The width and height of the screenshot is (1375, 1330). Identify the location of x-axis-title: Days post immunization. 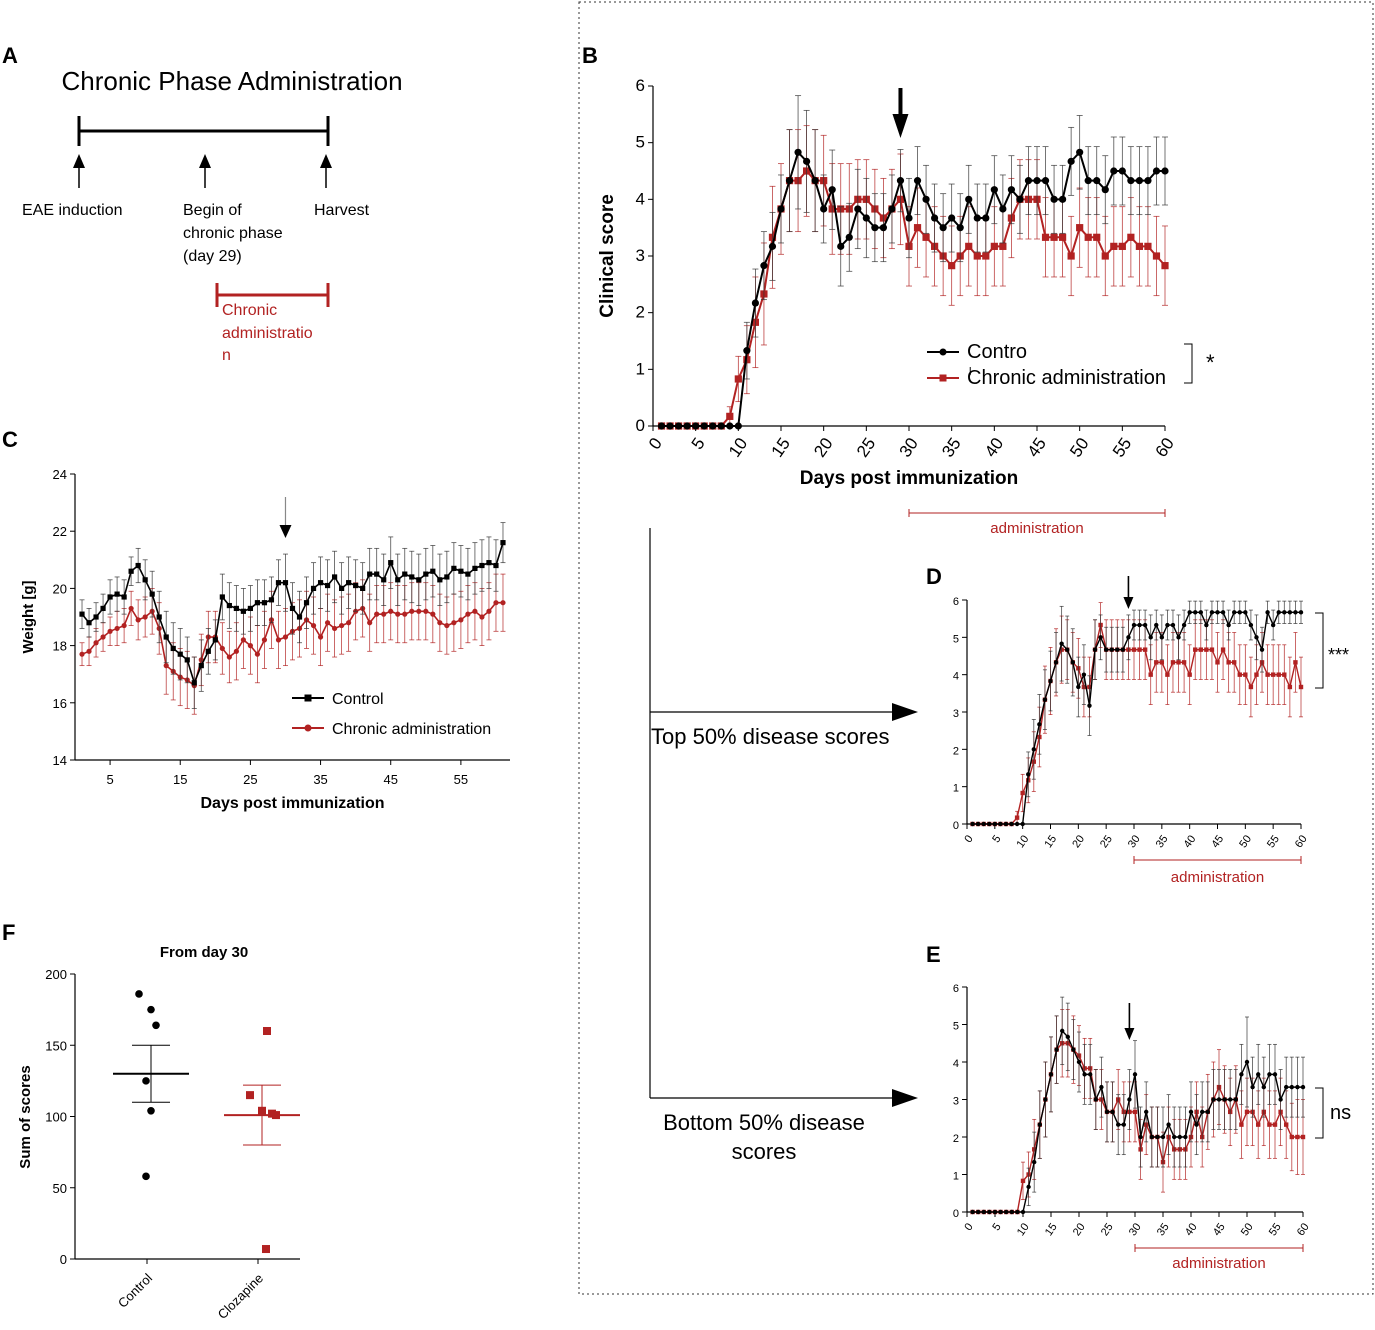
(909, 478).